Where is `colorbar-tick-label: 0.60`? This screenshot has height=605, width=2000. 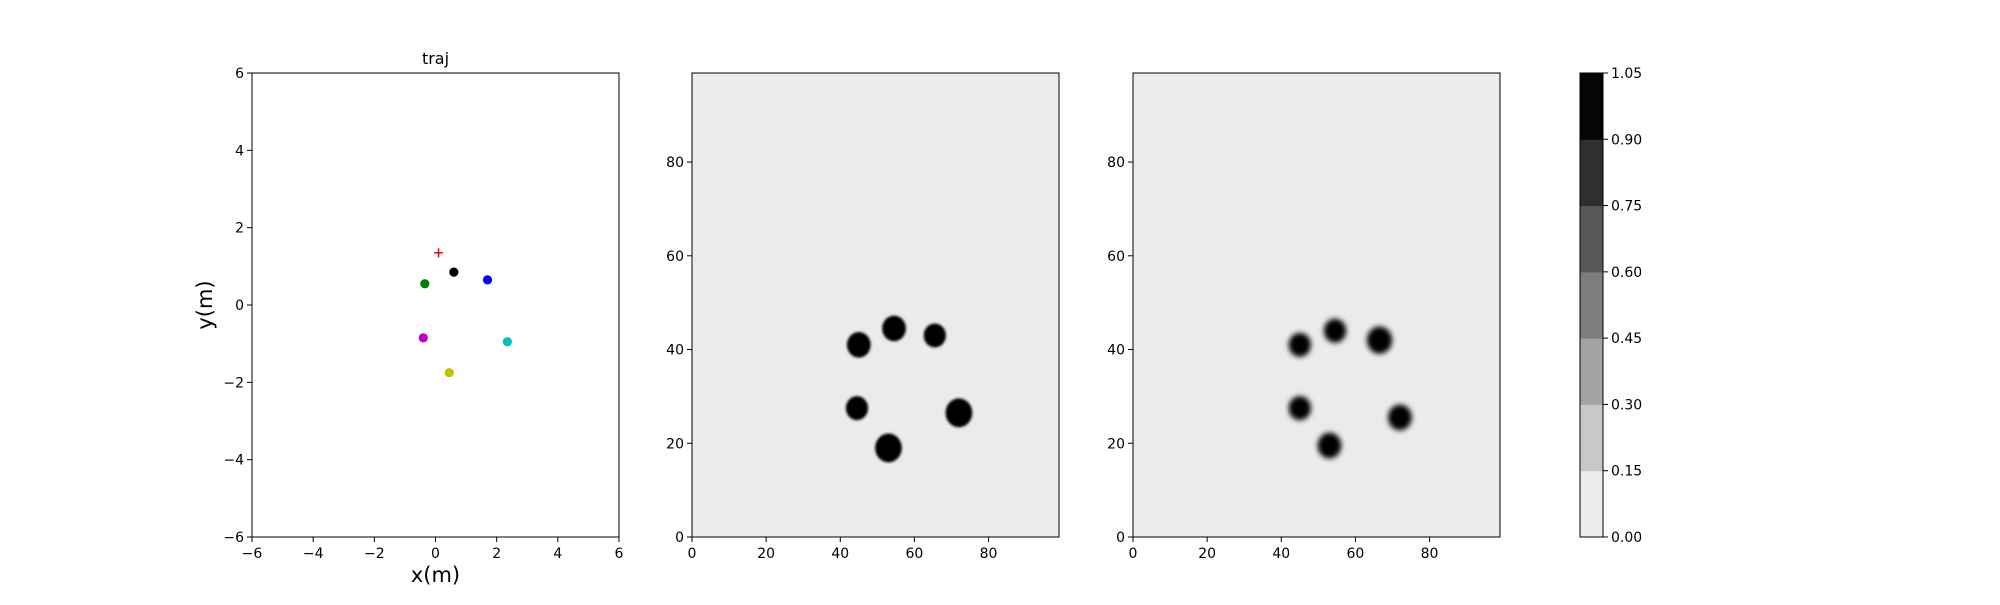
colorbar-tick-label: 0.60 is located at coordinates (1626, 273).